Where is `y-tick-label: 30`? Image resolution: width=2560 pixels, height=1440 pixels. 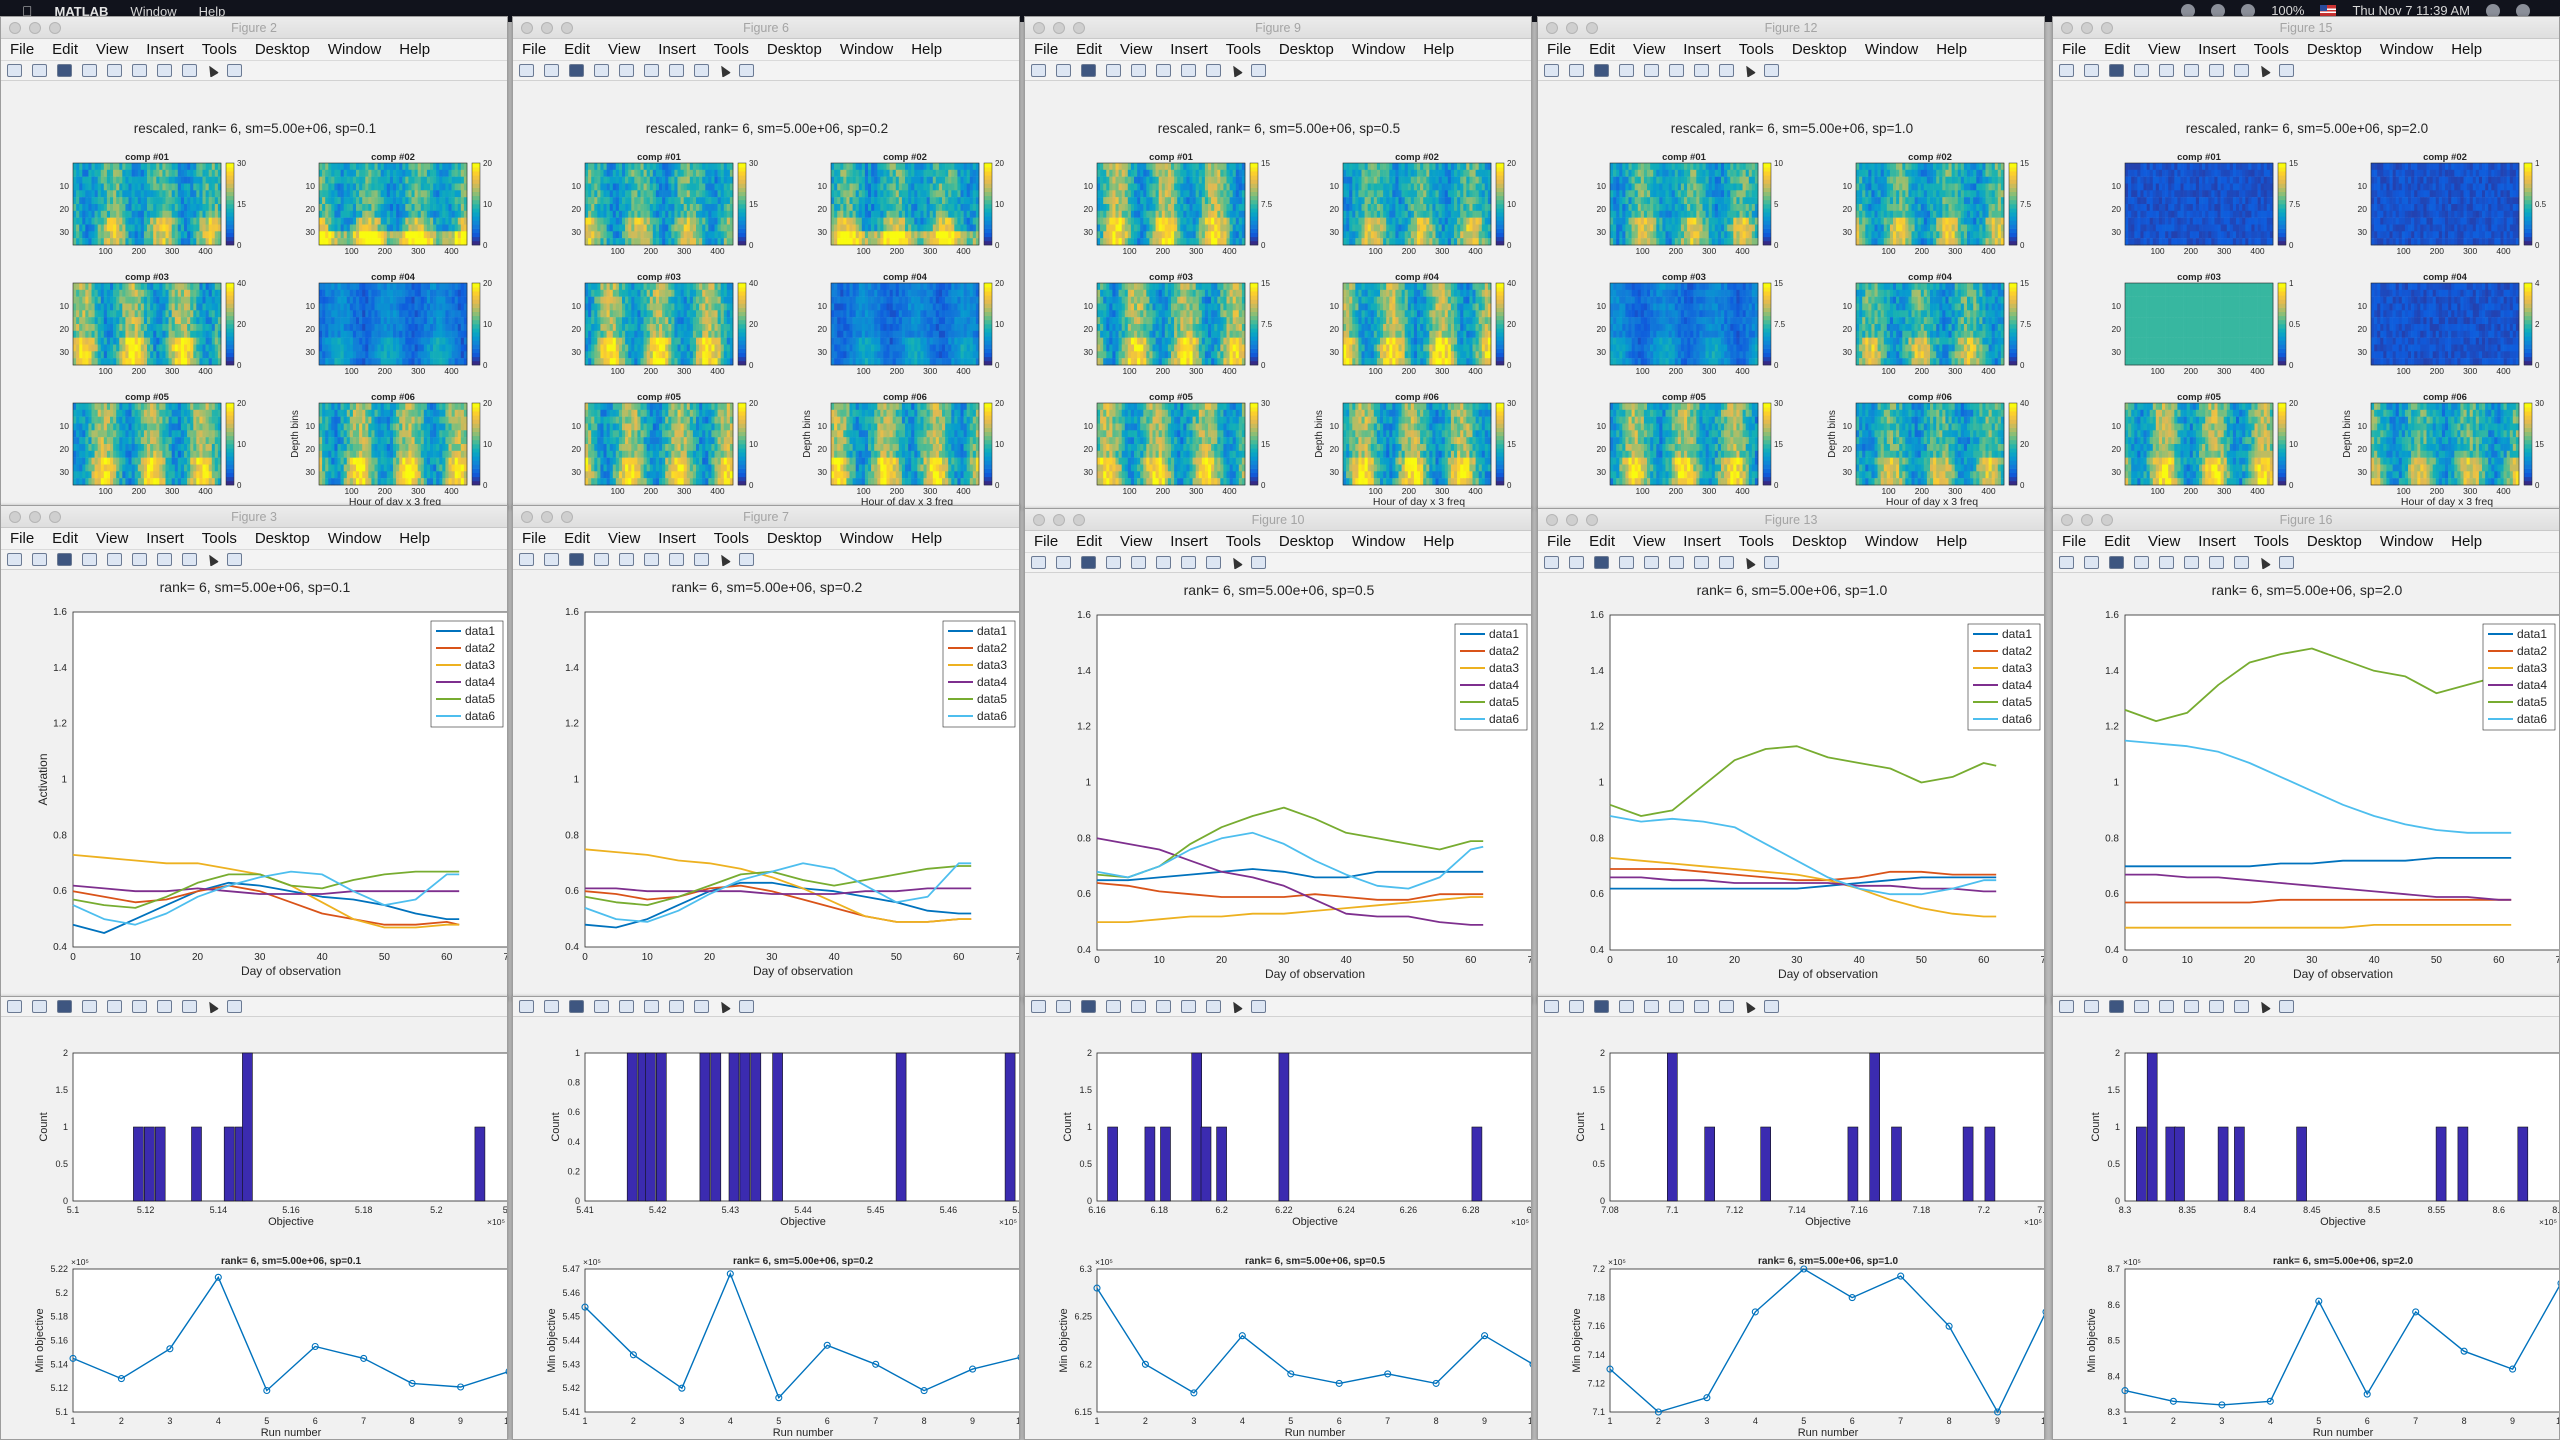 y-tick-label: 30 is located at coordinates (823, 232).